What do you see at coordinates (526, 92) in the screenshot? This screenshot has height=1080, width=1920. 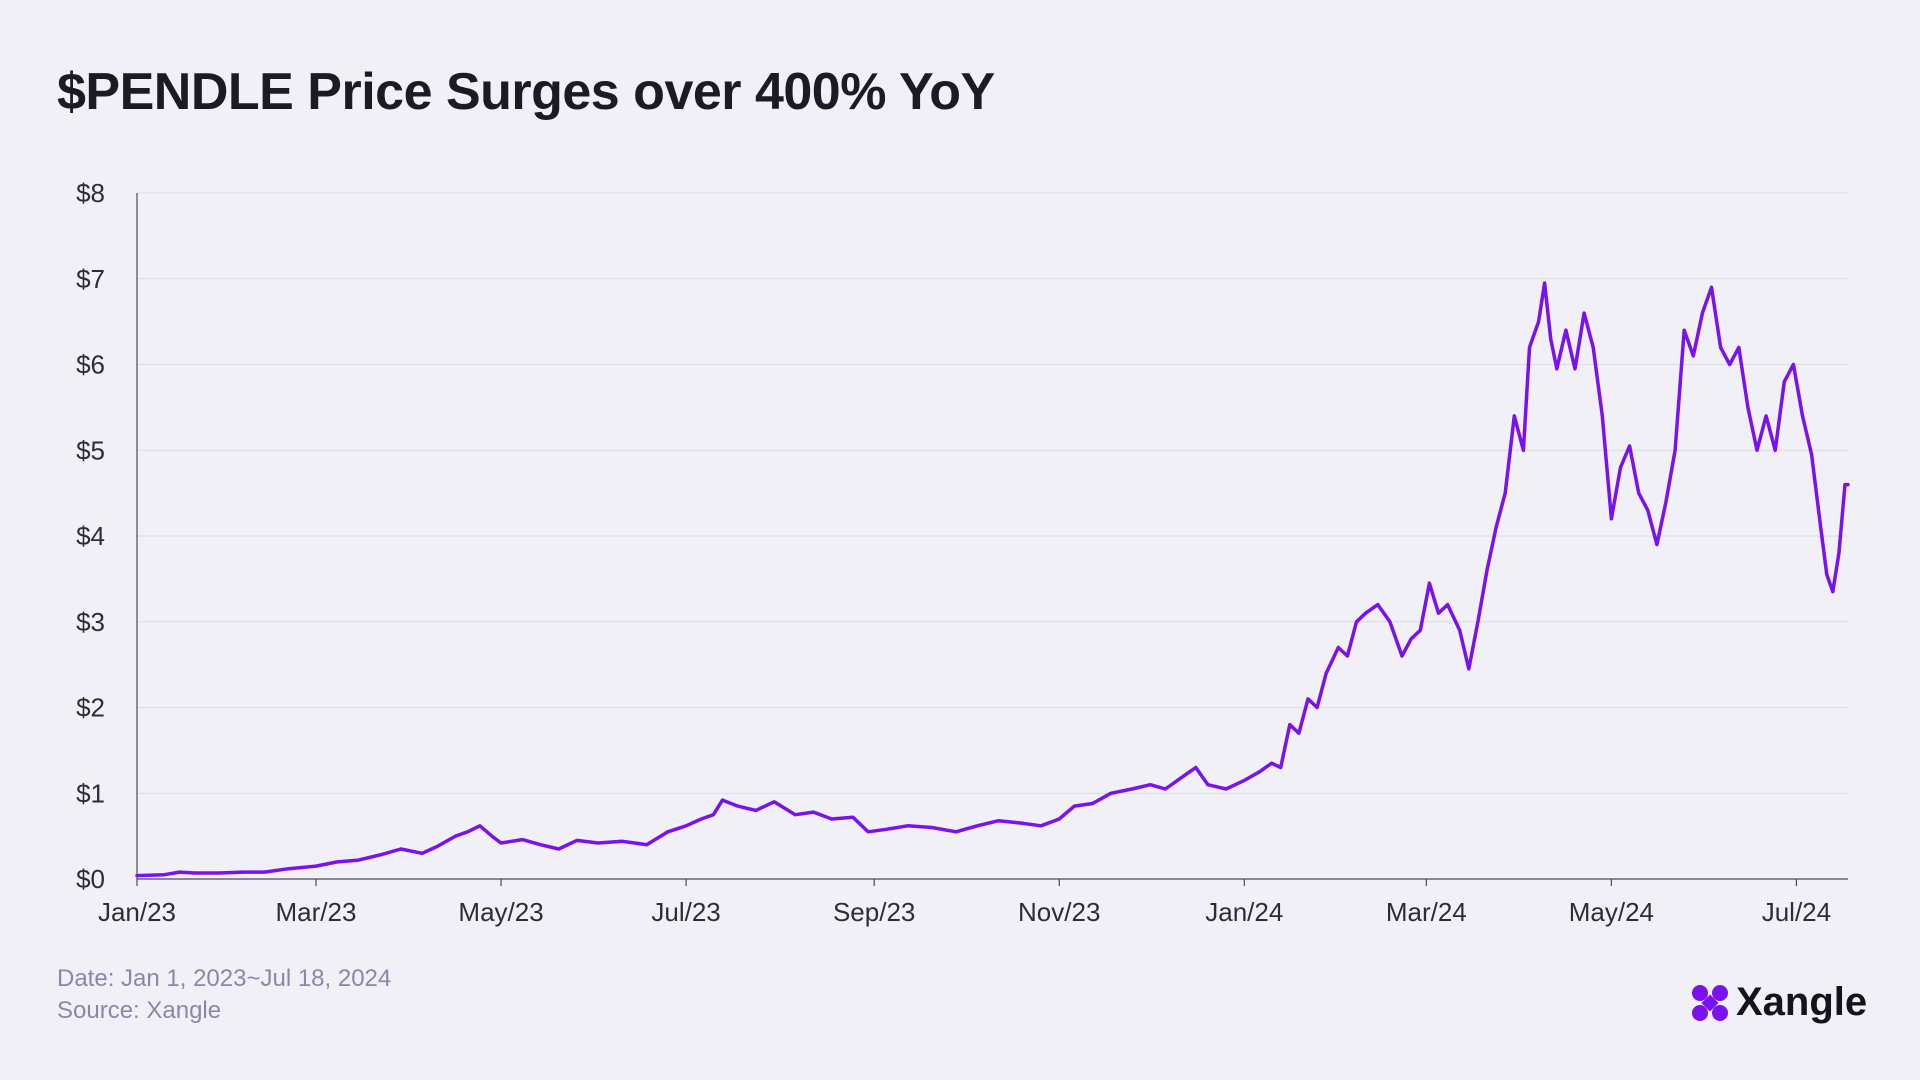 I see `chart-title: $PENDLE Price Surges over 400% YoY` at bounding box center [526, 92].